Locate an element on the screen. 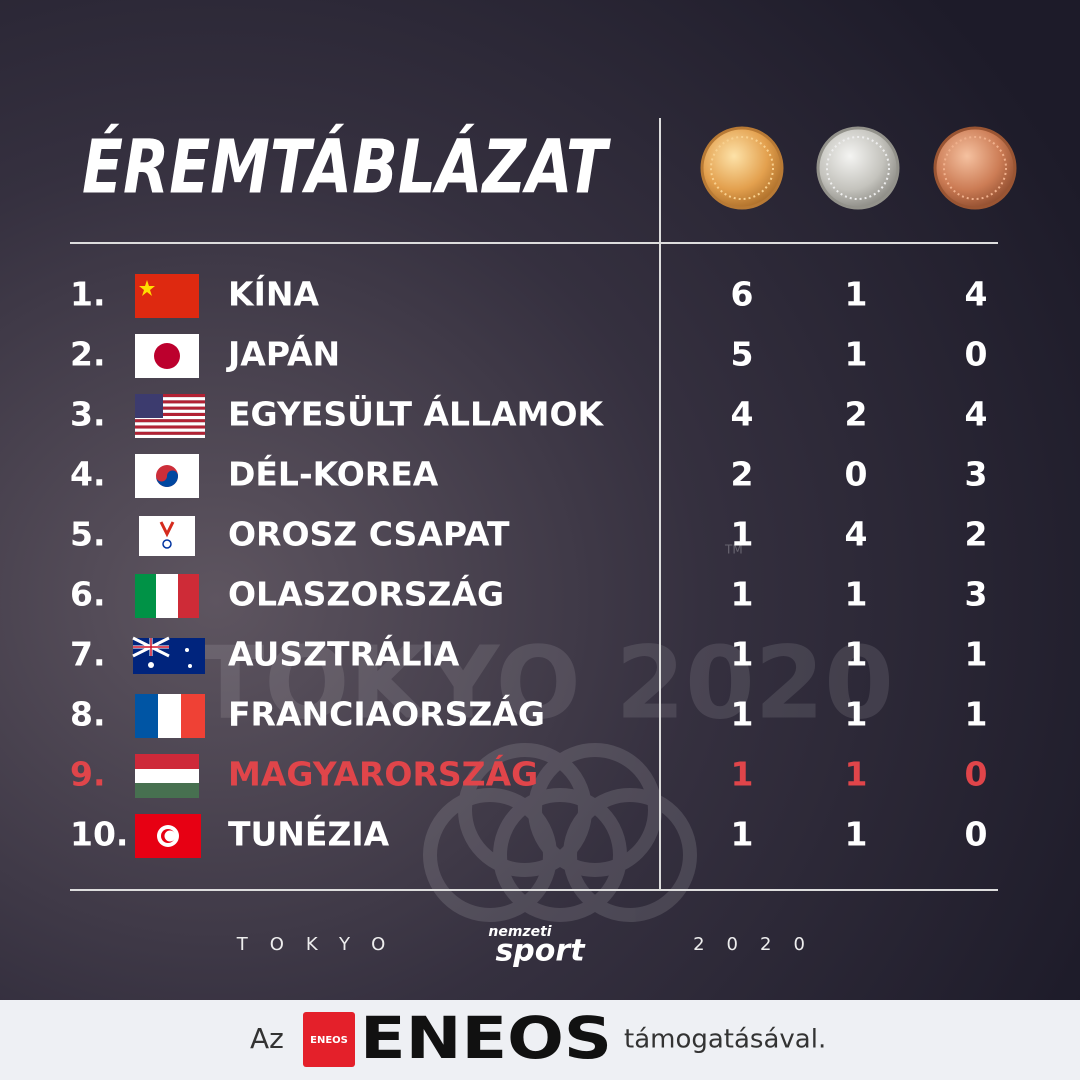 The image size is (1080, 1080). country-name: AUSZTRÁLIA is located at coordinates (344, 654).